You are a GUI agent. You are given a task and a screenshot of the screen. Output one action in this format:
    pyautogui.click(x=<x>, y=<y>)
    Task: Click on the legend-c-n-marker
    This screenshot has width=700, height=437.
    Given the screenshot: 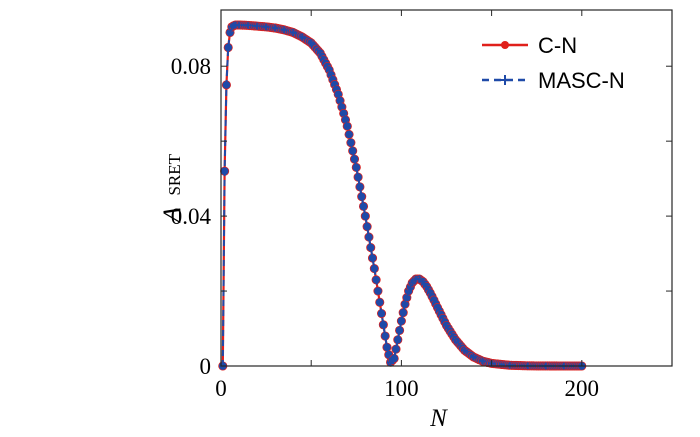 What is the action you would take?
    pyautogui.click(x=505, y=45)
    